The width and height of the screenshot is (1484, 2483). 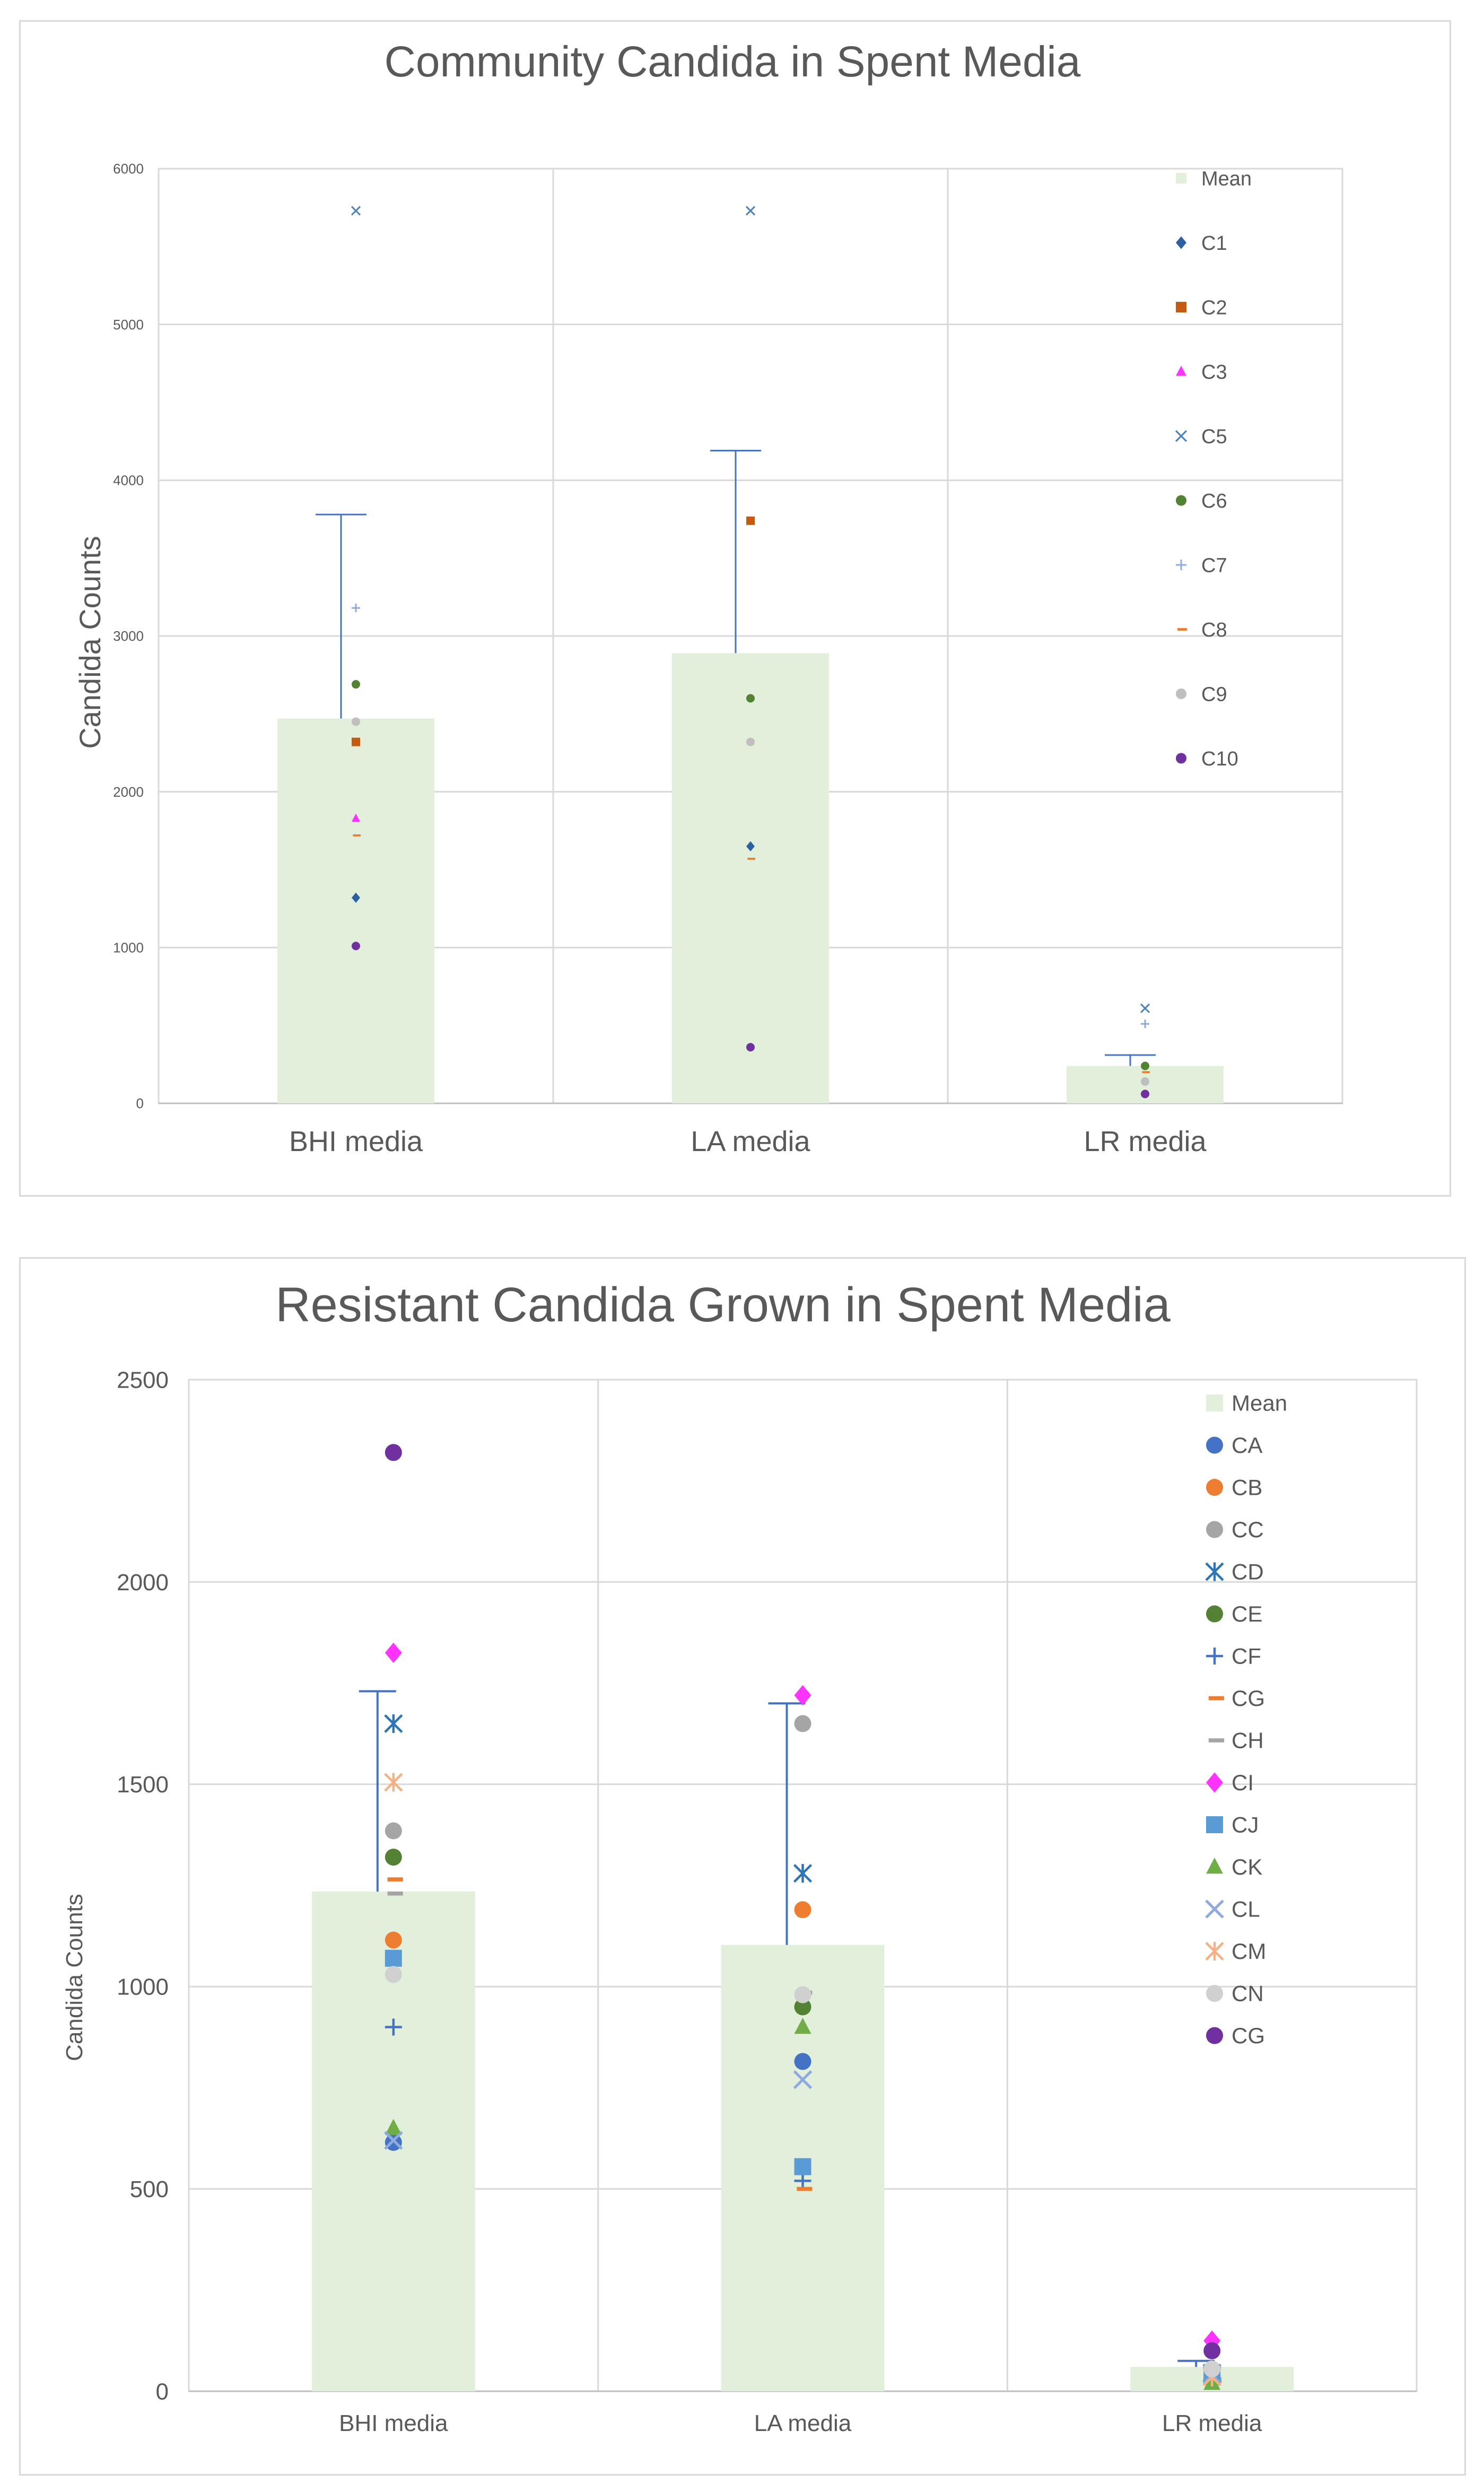 I want to click on mean-bar-la-media, so click(x=750, y=878).